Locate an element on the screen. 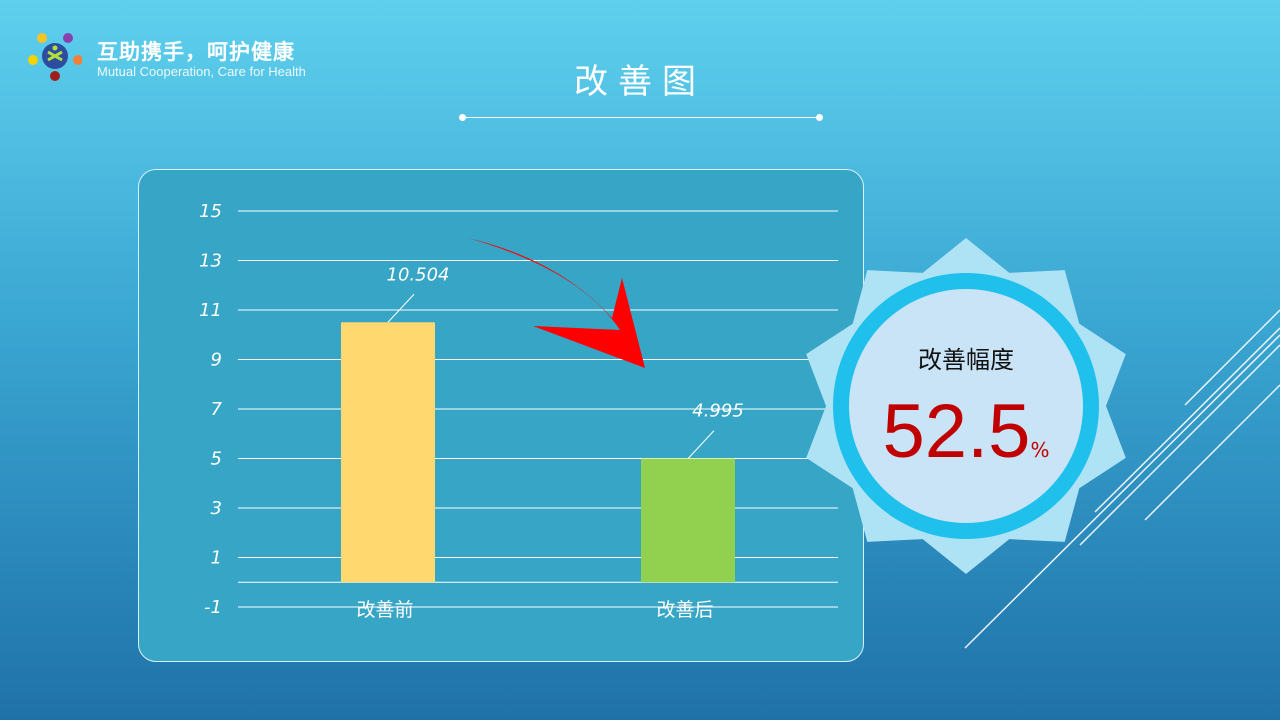  badge-value: 52.5% is located at coordinates (966, 431).